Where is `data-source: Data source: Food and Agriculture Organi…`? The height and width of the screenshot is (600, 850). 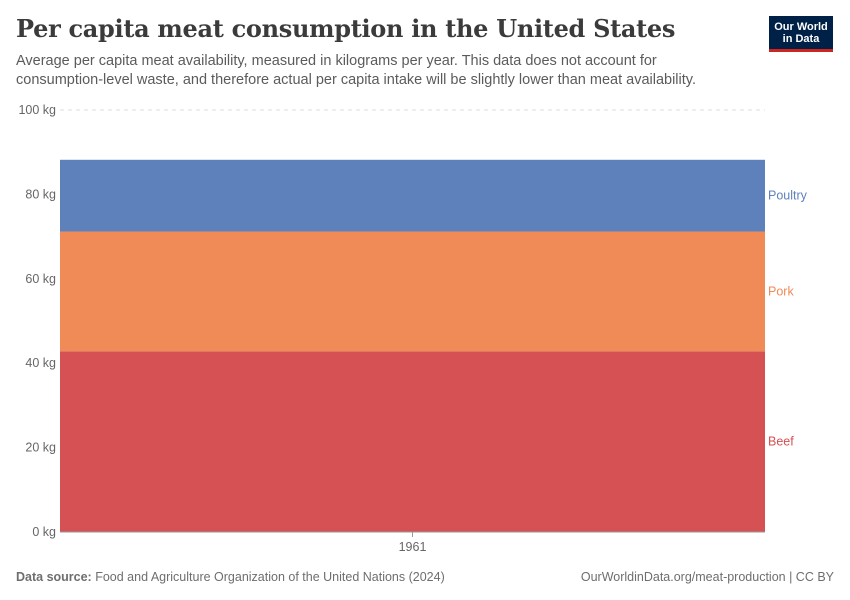 data-source: Data source: Food and Agriculture Organi… is located at coordinates (230, 577).